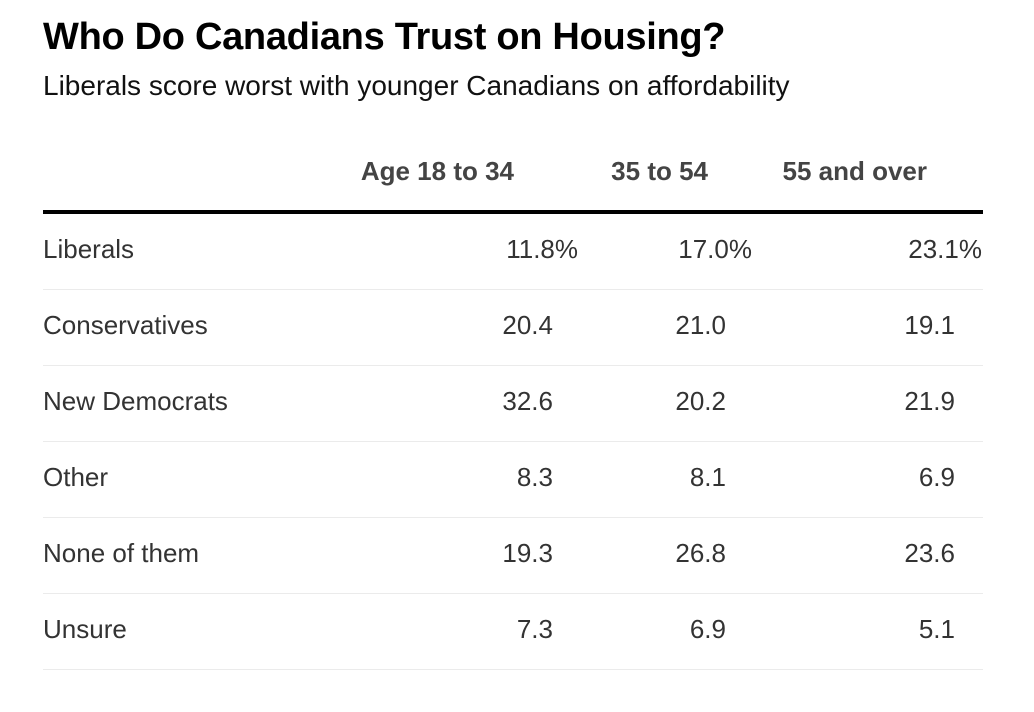  Describe the element at coordinates (659, 171) in the screenshot. I see `column-header-age-35-54: 35 to 54` at that location.